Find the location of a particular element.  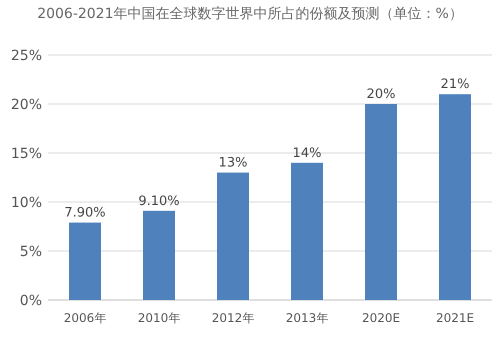

chart-title: 2006-2021年中国在全球数字世界中所占的份额及预测（单位：%） is located at coordinates (250, 14).